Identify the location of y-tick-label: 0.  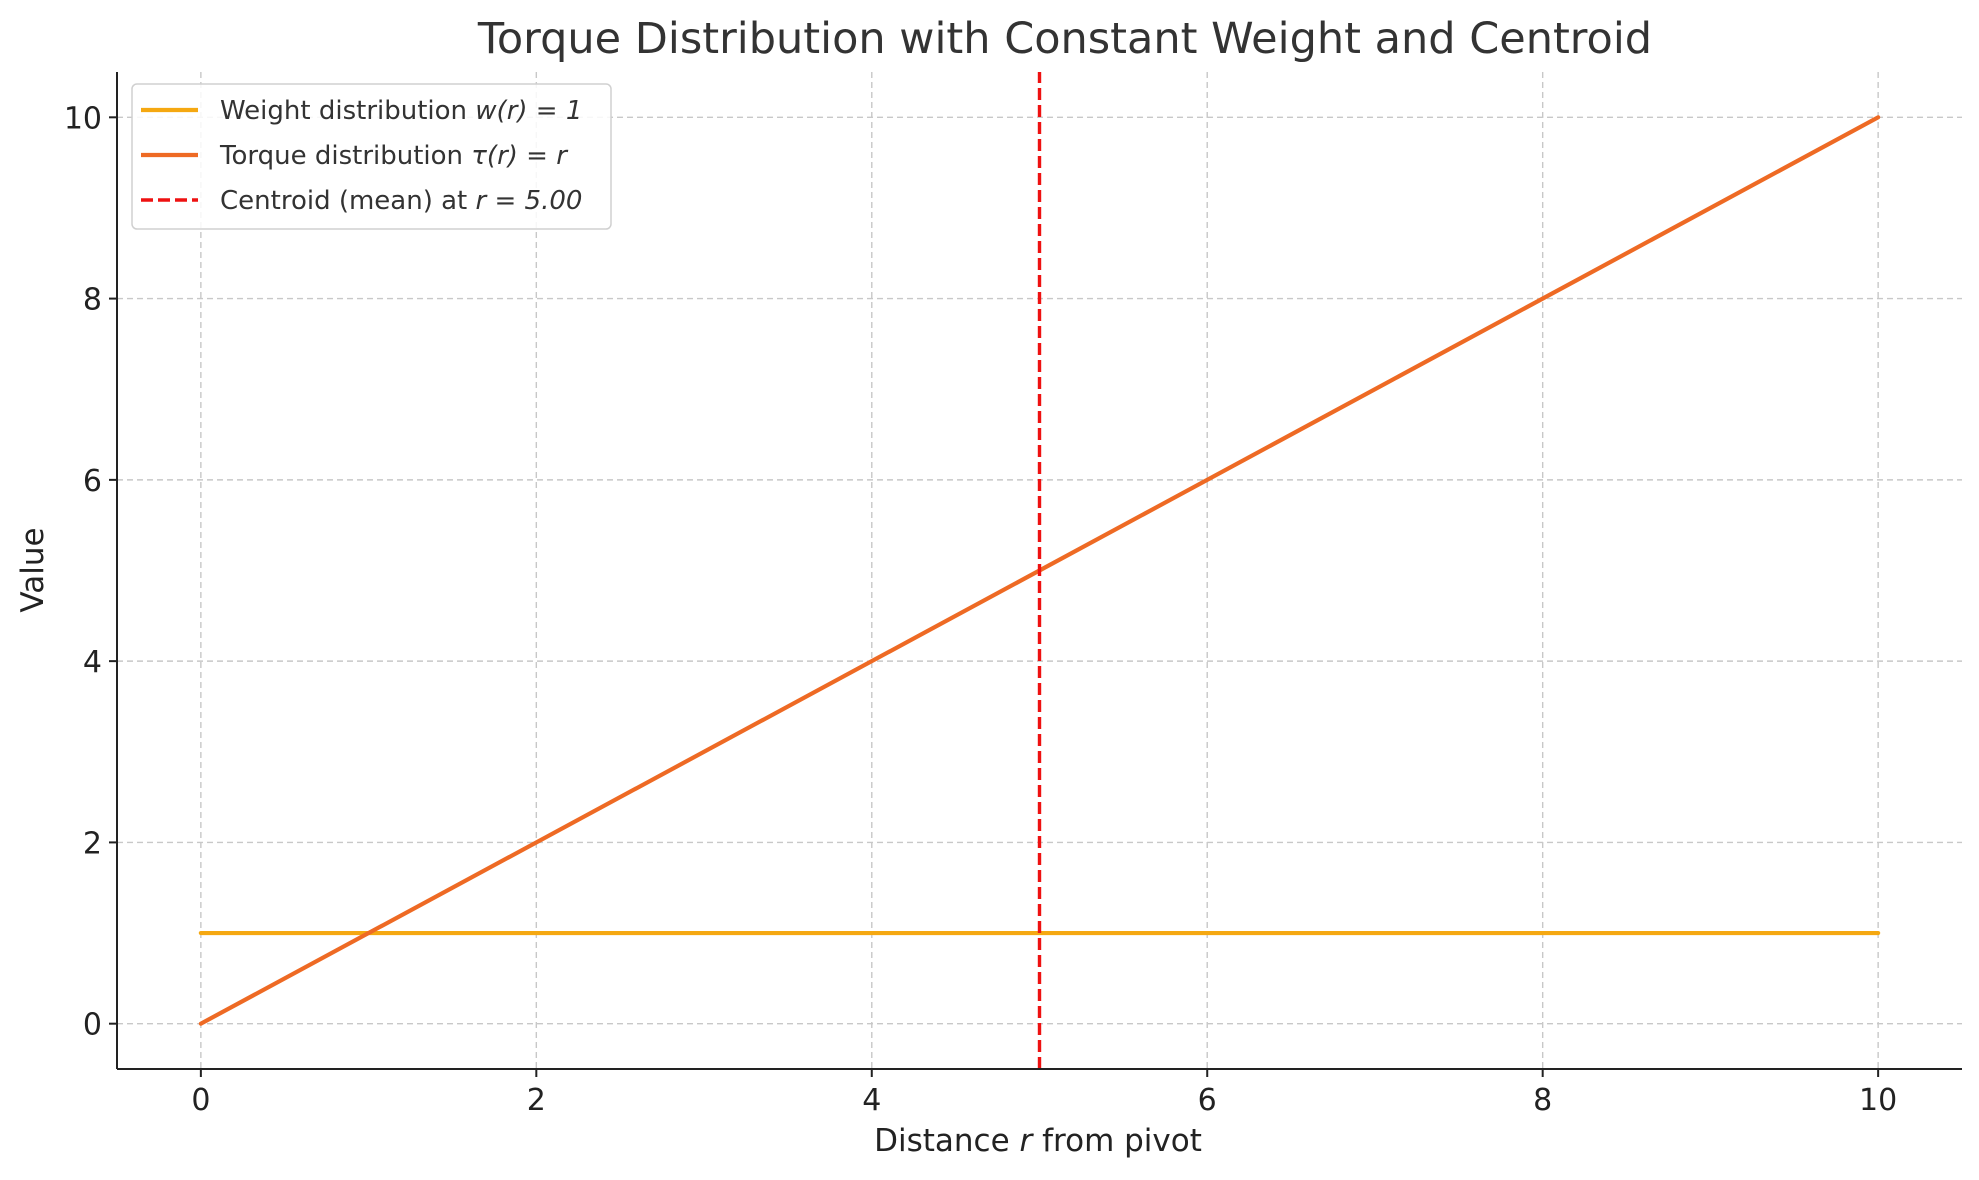
(92, 1025).